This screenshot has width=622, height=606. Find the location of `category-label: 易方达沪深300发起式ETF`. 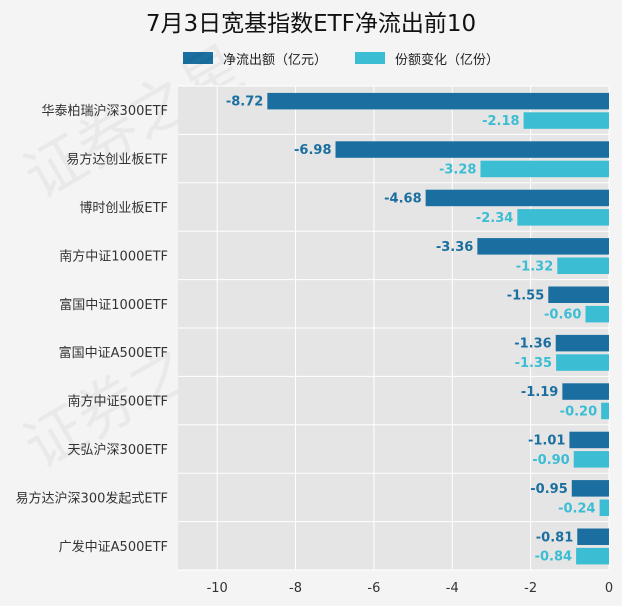

category-label: 易方达沪深300发起式ETF is located at coordinates (92, 498).